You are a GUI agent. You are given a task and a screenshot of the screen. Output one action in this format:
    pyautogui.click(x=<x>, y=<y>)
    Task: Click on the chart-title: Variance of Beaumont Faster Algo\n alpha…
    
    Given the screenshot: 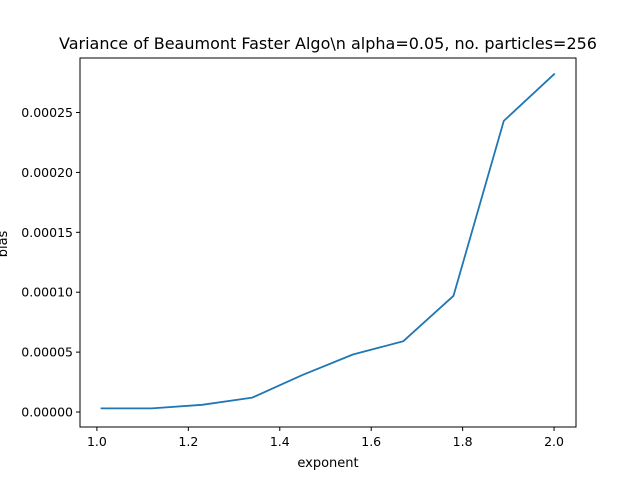 What is the action you would take?
    pyautogui.click(x=328, y=43)
    